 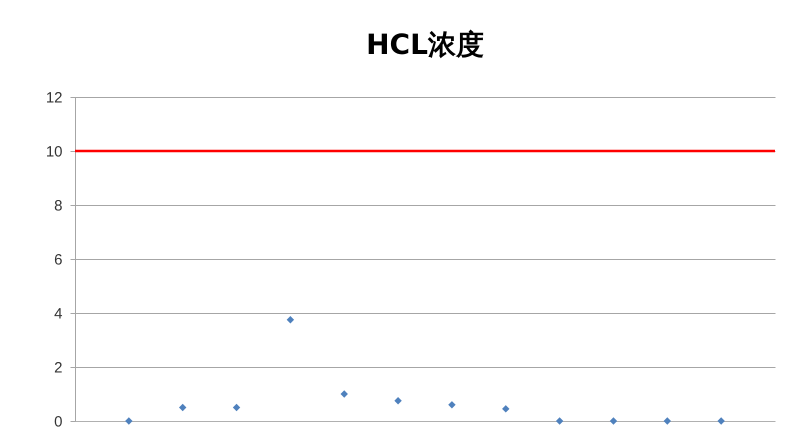 What do you see at coordinates (425, 44) in the screenshot?
I see `chart-title: HCL浓度` at bounding box center [425, 44].